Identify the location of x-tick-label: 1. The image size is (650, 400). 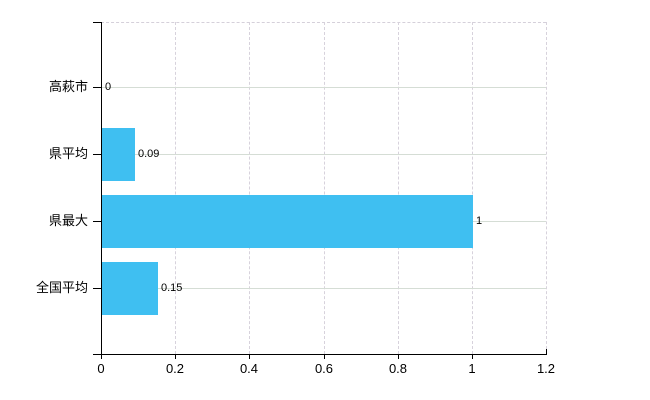
(472, 368).